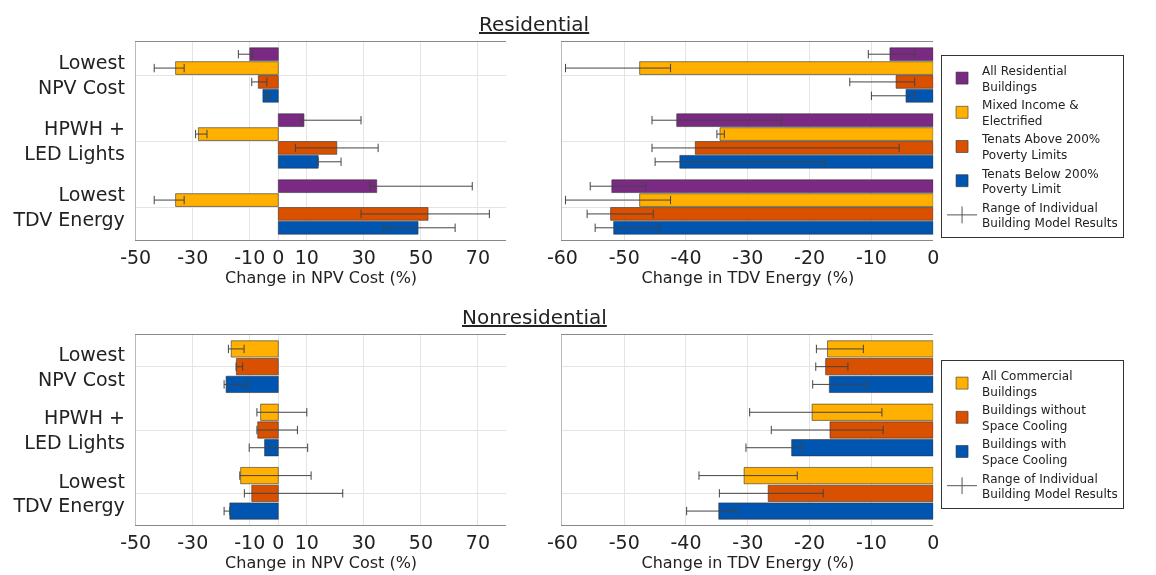 This screenshot has height=575, width=1156. What do you see at coordinates (1024, 78) in the screenshot?
I see `legend-label: All Residential Buildings` at bounding box center [1024, 78].